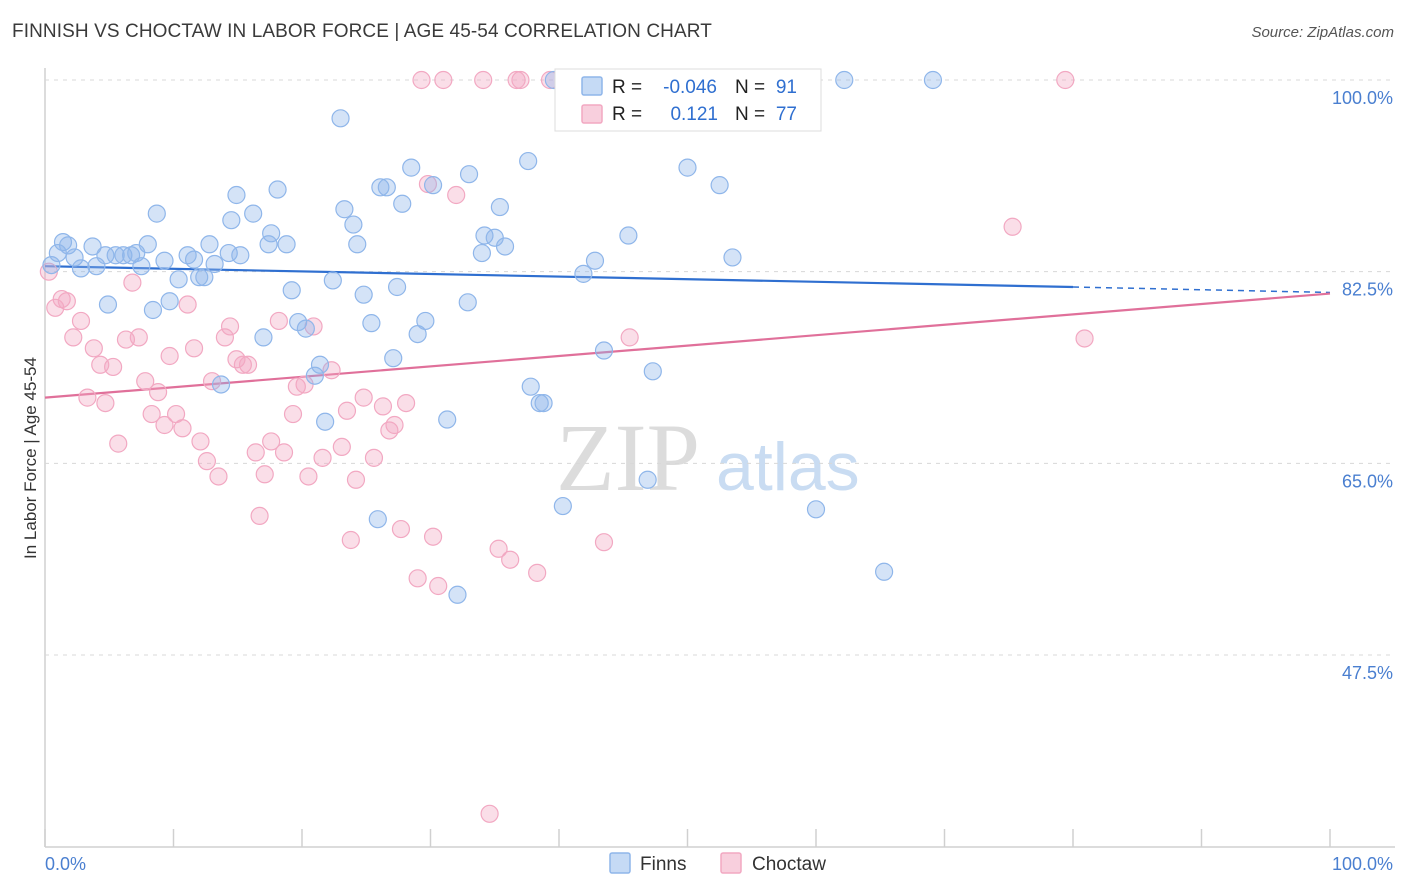 The width and height of the screenshot is (1406, 892). What do you see at coordinates (627, 114) in the screenshot?
I see `legend-r-label-choctaw: R =` at bounding box center [627, 114].